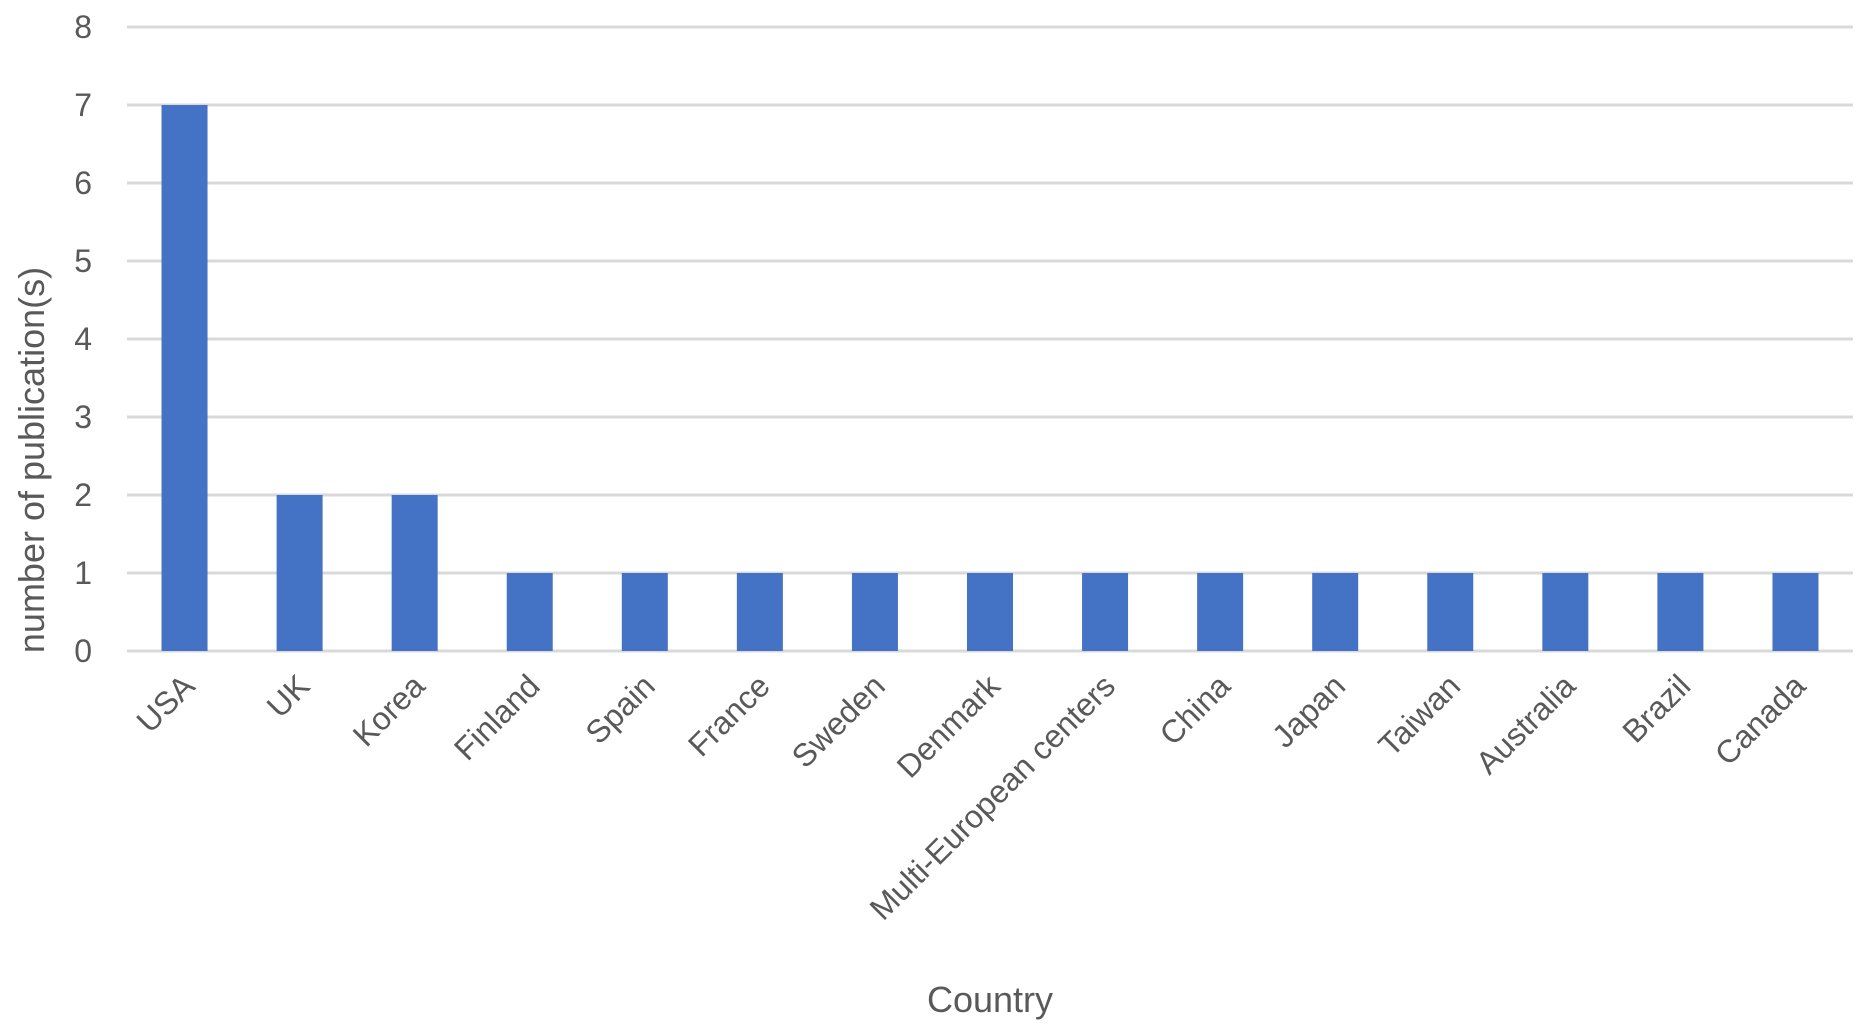  I want to click on x-tick-label: Sweden, so click(838, 720).